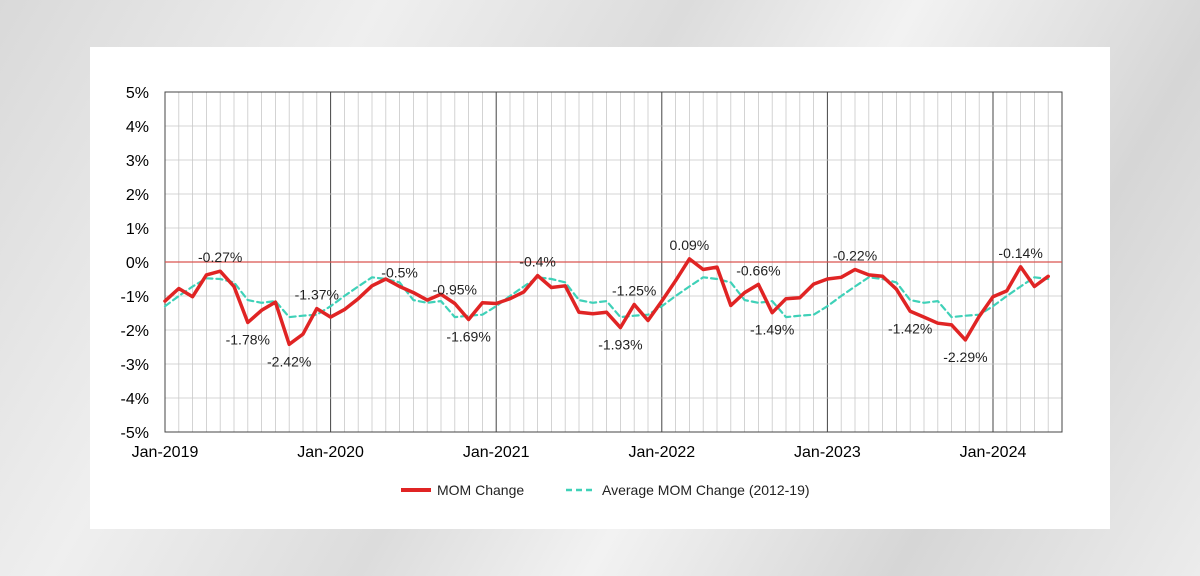 The height and width of the screenshot is (576, 1200). Describe the element at coordinates (135, 365) in the screenshot. I see `y-tick-label: -3%` at that location.